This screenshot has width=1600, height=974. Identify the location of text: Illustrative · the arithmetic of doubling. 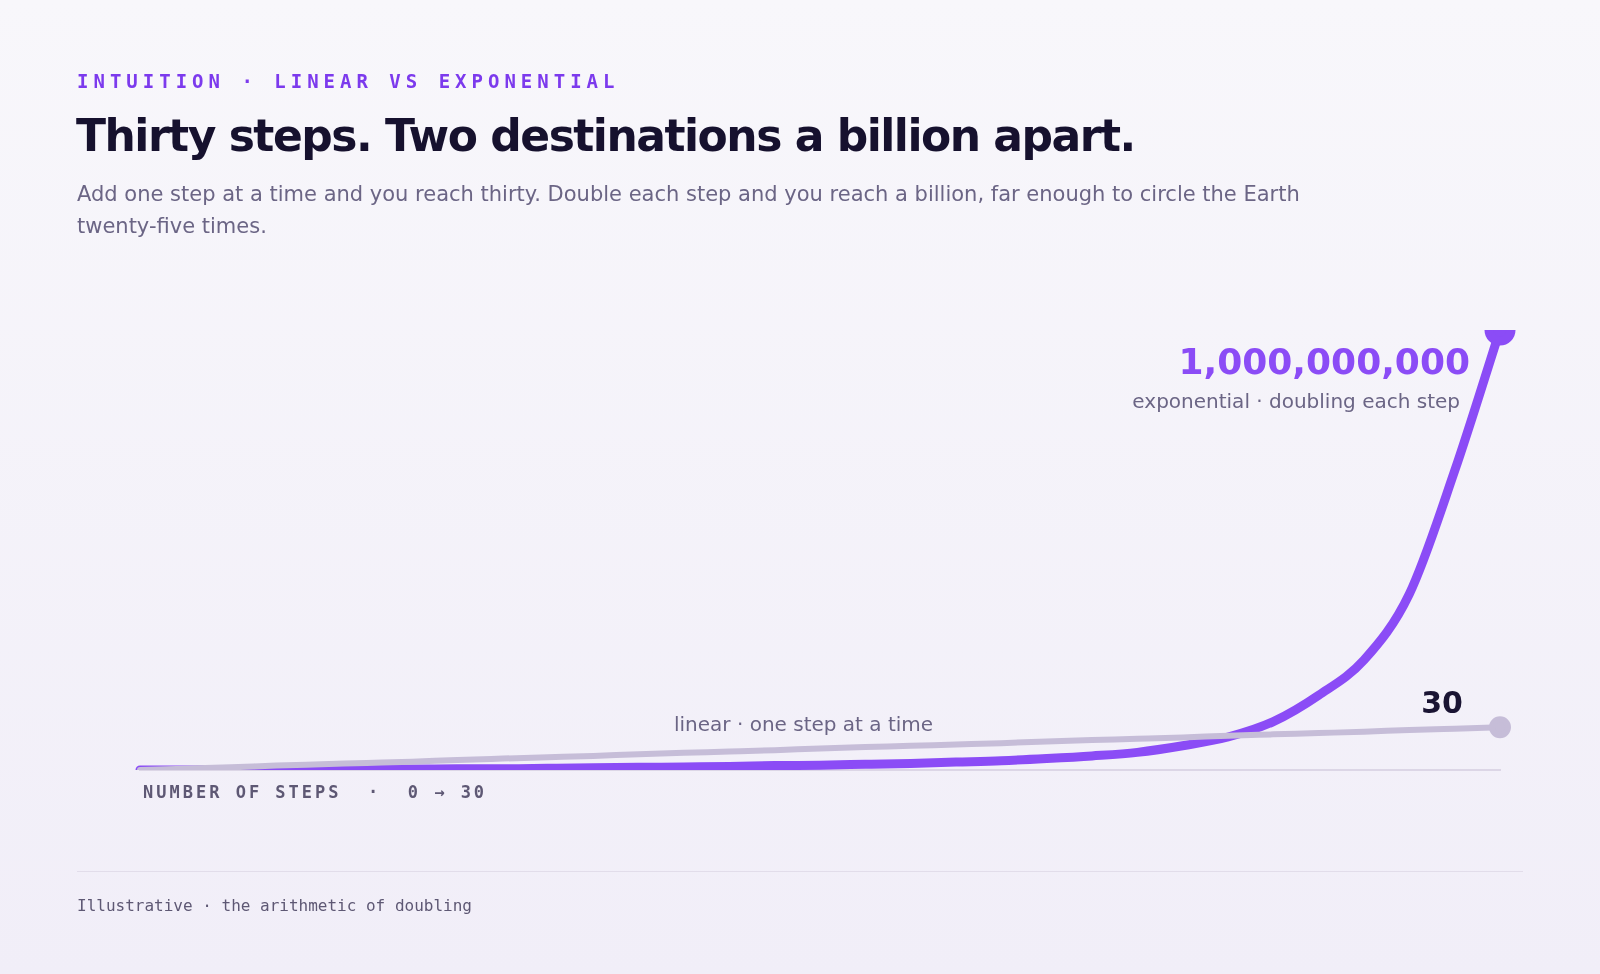
(274, 905).